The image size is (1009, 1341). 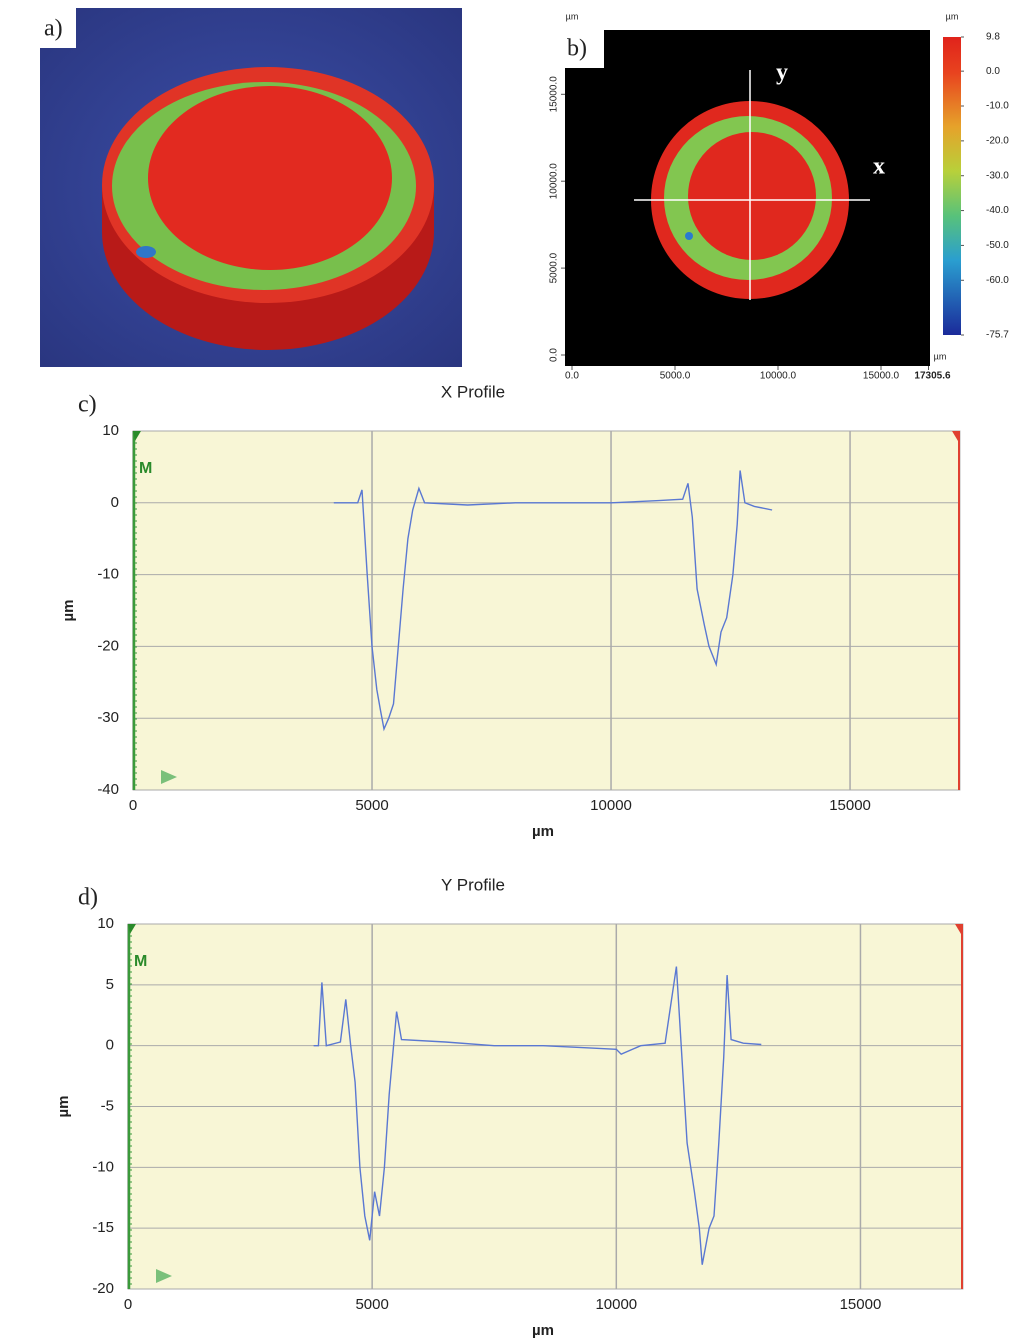 I want to click on colorbar-tick-label: -50.0, so click(x=997, y=245).